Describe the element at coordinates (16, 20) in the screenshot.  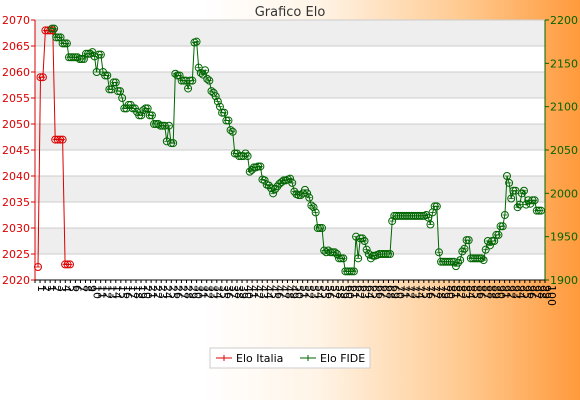
I see `y-left-tick-label: 2070` at that location.